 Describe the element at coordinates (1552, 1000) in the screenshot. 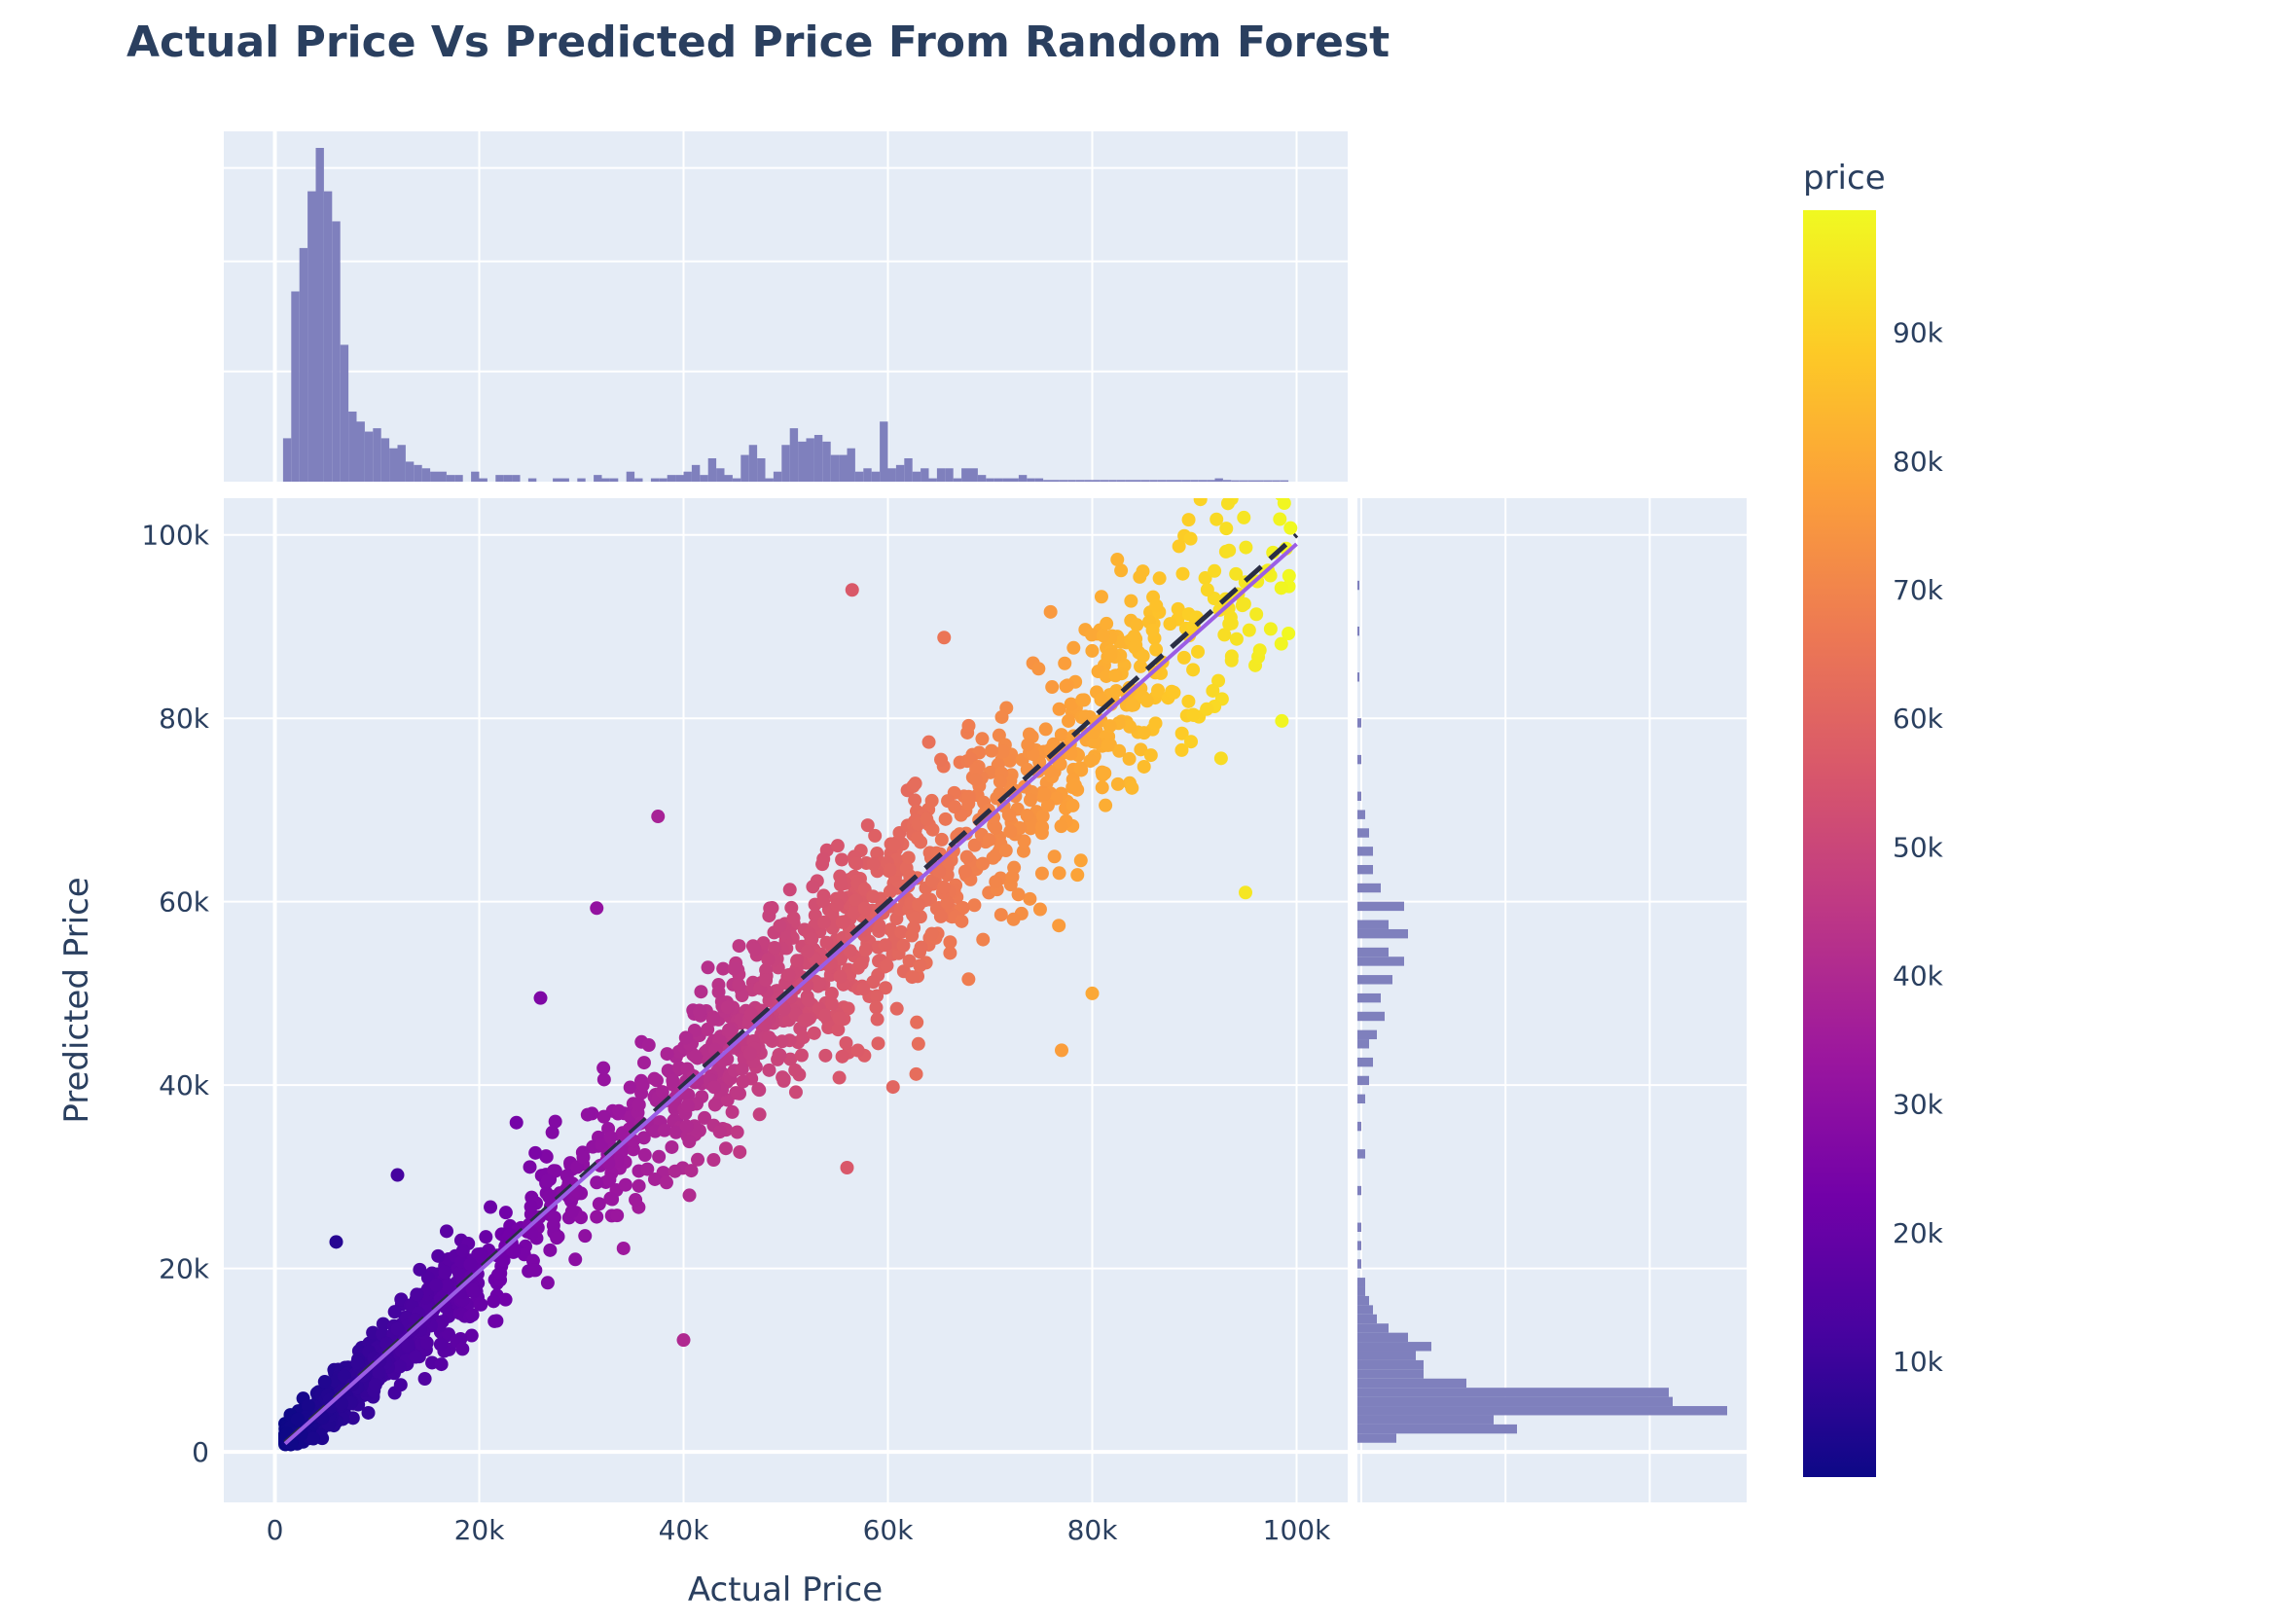

I see `y-histogram-panel` at that location.